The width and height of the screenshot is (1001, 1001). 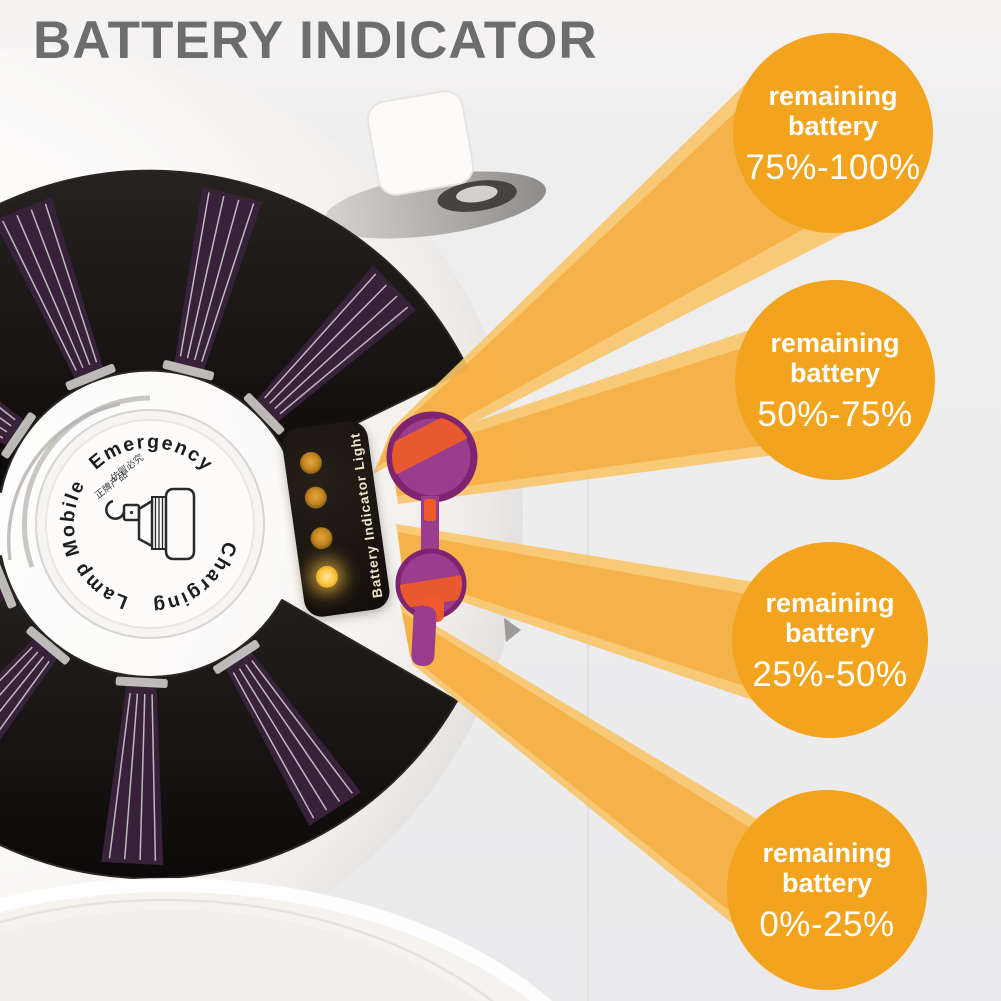 What do you see at coordinates (579, 769) in the screenshot?
I see `beam-0-25-core` at bounding box center [579, 769].